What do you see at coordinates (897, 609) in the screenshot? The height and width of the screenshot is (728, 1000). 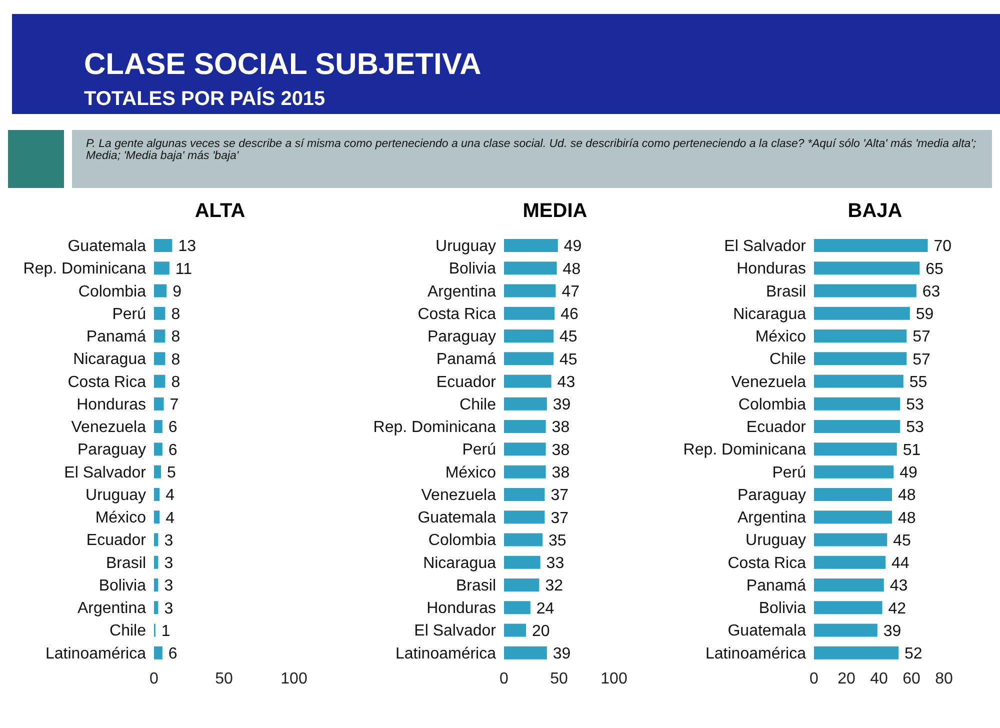 I see `data-label: 42` at bounding box center [897, 609].